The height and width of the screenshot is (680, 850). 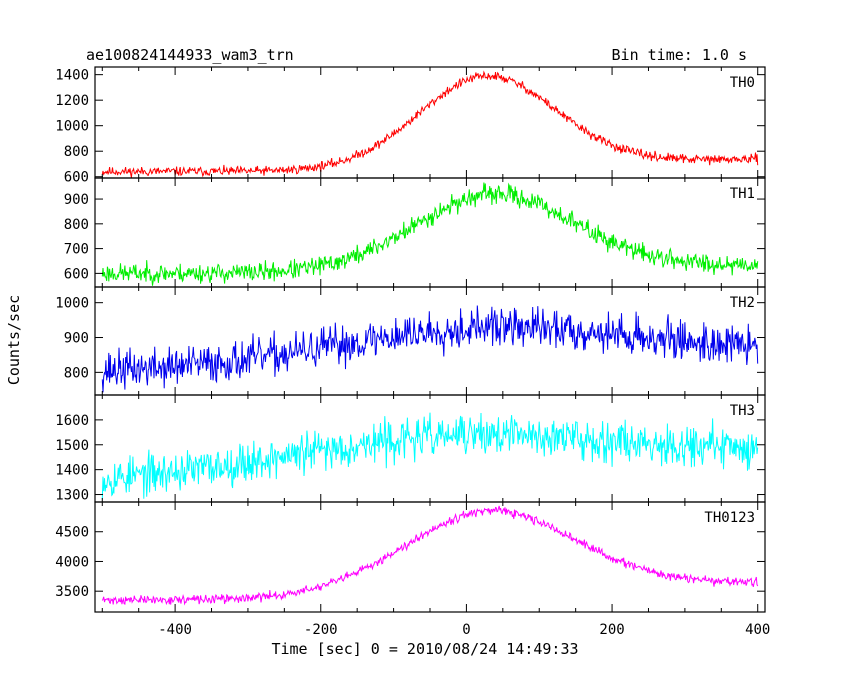 I want to click on chart-title: ae100824144933_wam3_trn, so click(x=190, y=55).